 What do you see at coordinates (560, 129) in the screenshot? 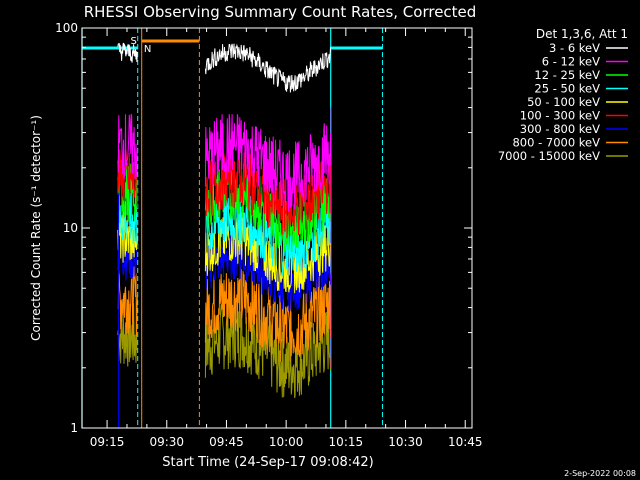
I see `legend-label: 300 - 800 keV` at bounding box center [560, 129].